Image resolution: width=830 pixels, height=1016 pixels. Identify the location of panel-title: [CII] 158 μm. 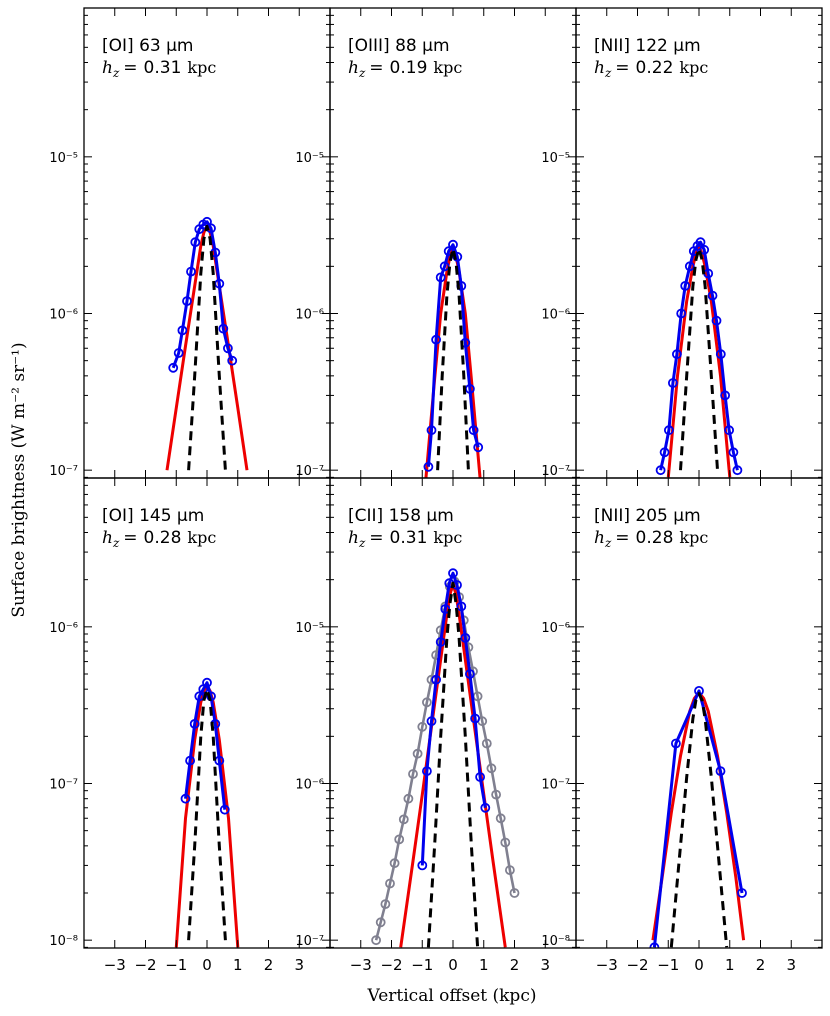
(401, 516).